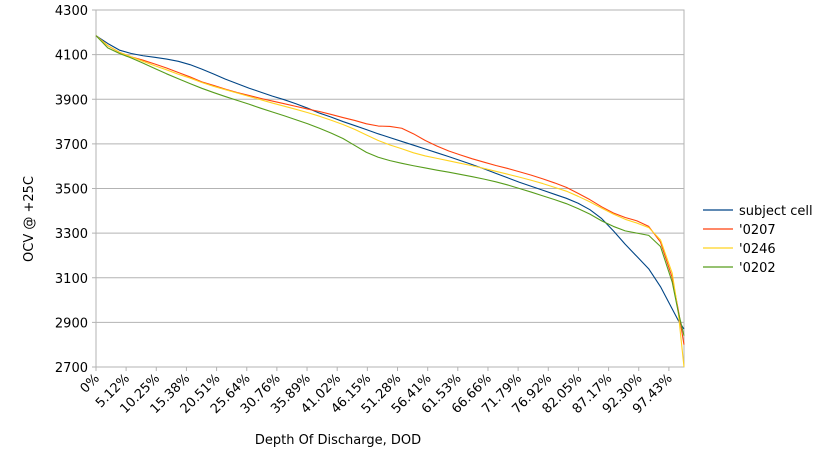 The width and height of the screenshot is (824, 475). What do you see at coordinates (71, 234) in the screenshot?
I see `y-tick-label: 3300` at bounding box center [71, 234].